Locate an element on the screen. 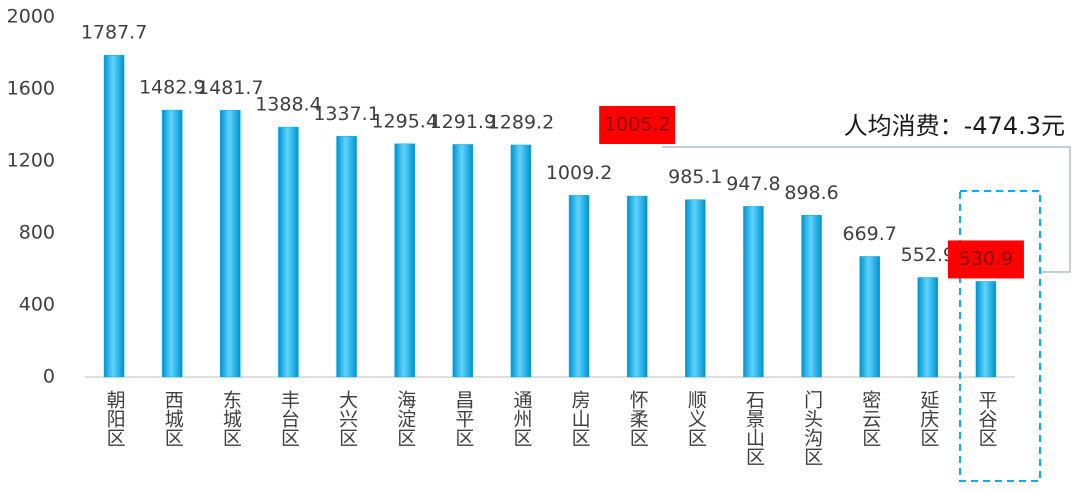 Image resolution: width=1080 pixels, height=493 pixels. value-label: 898.6 is located at coordinates (811, 193).